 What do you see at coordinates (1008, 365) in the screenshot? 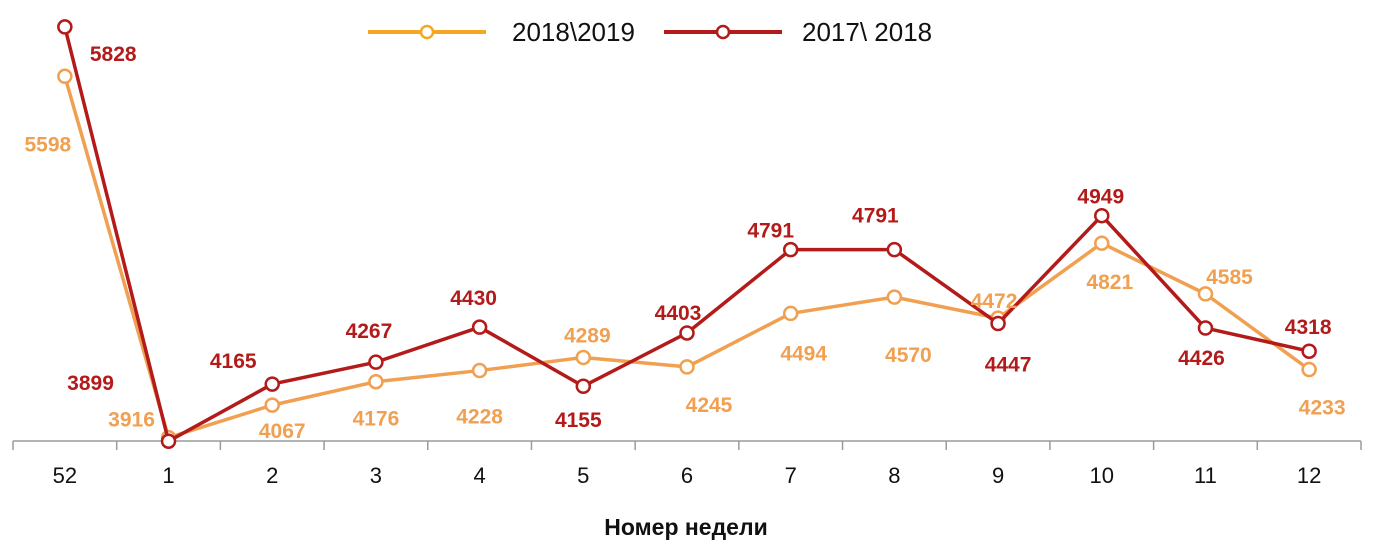
I see `series-2017-2018-data-label: 4447` at bounding box center [1008, 365].